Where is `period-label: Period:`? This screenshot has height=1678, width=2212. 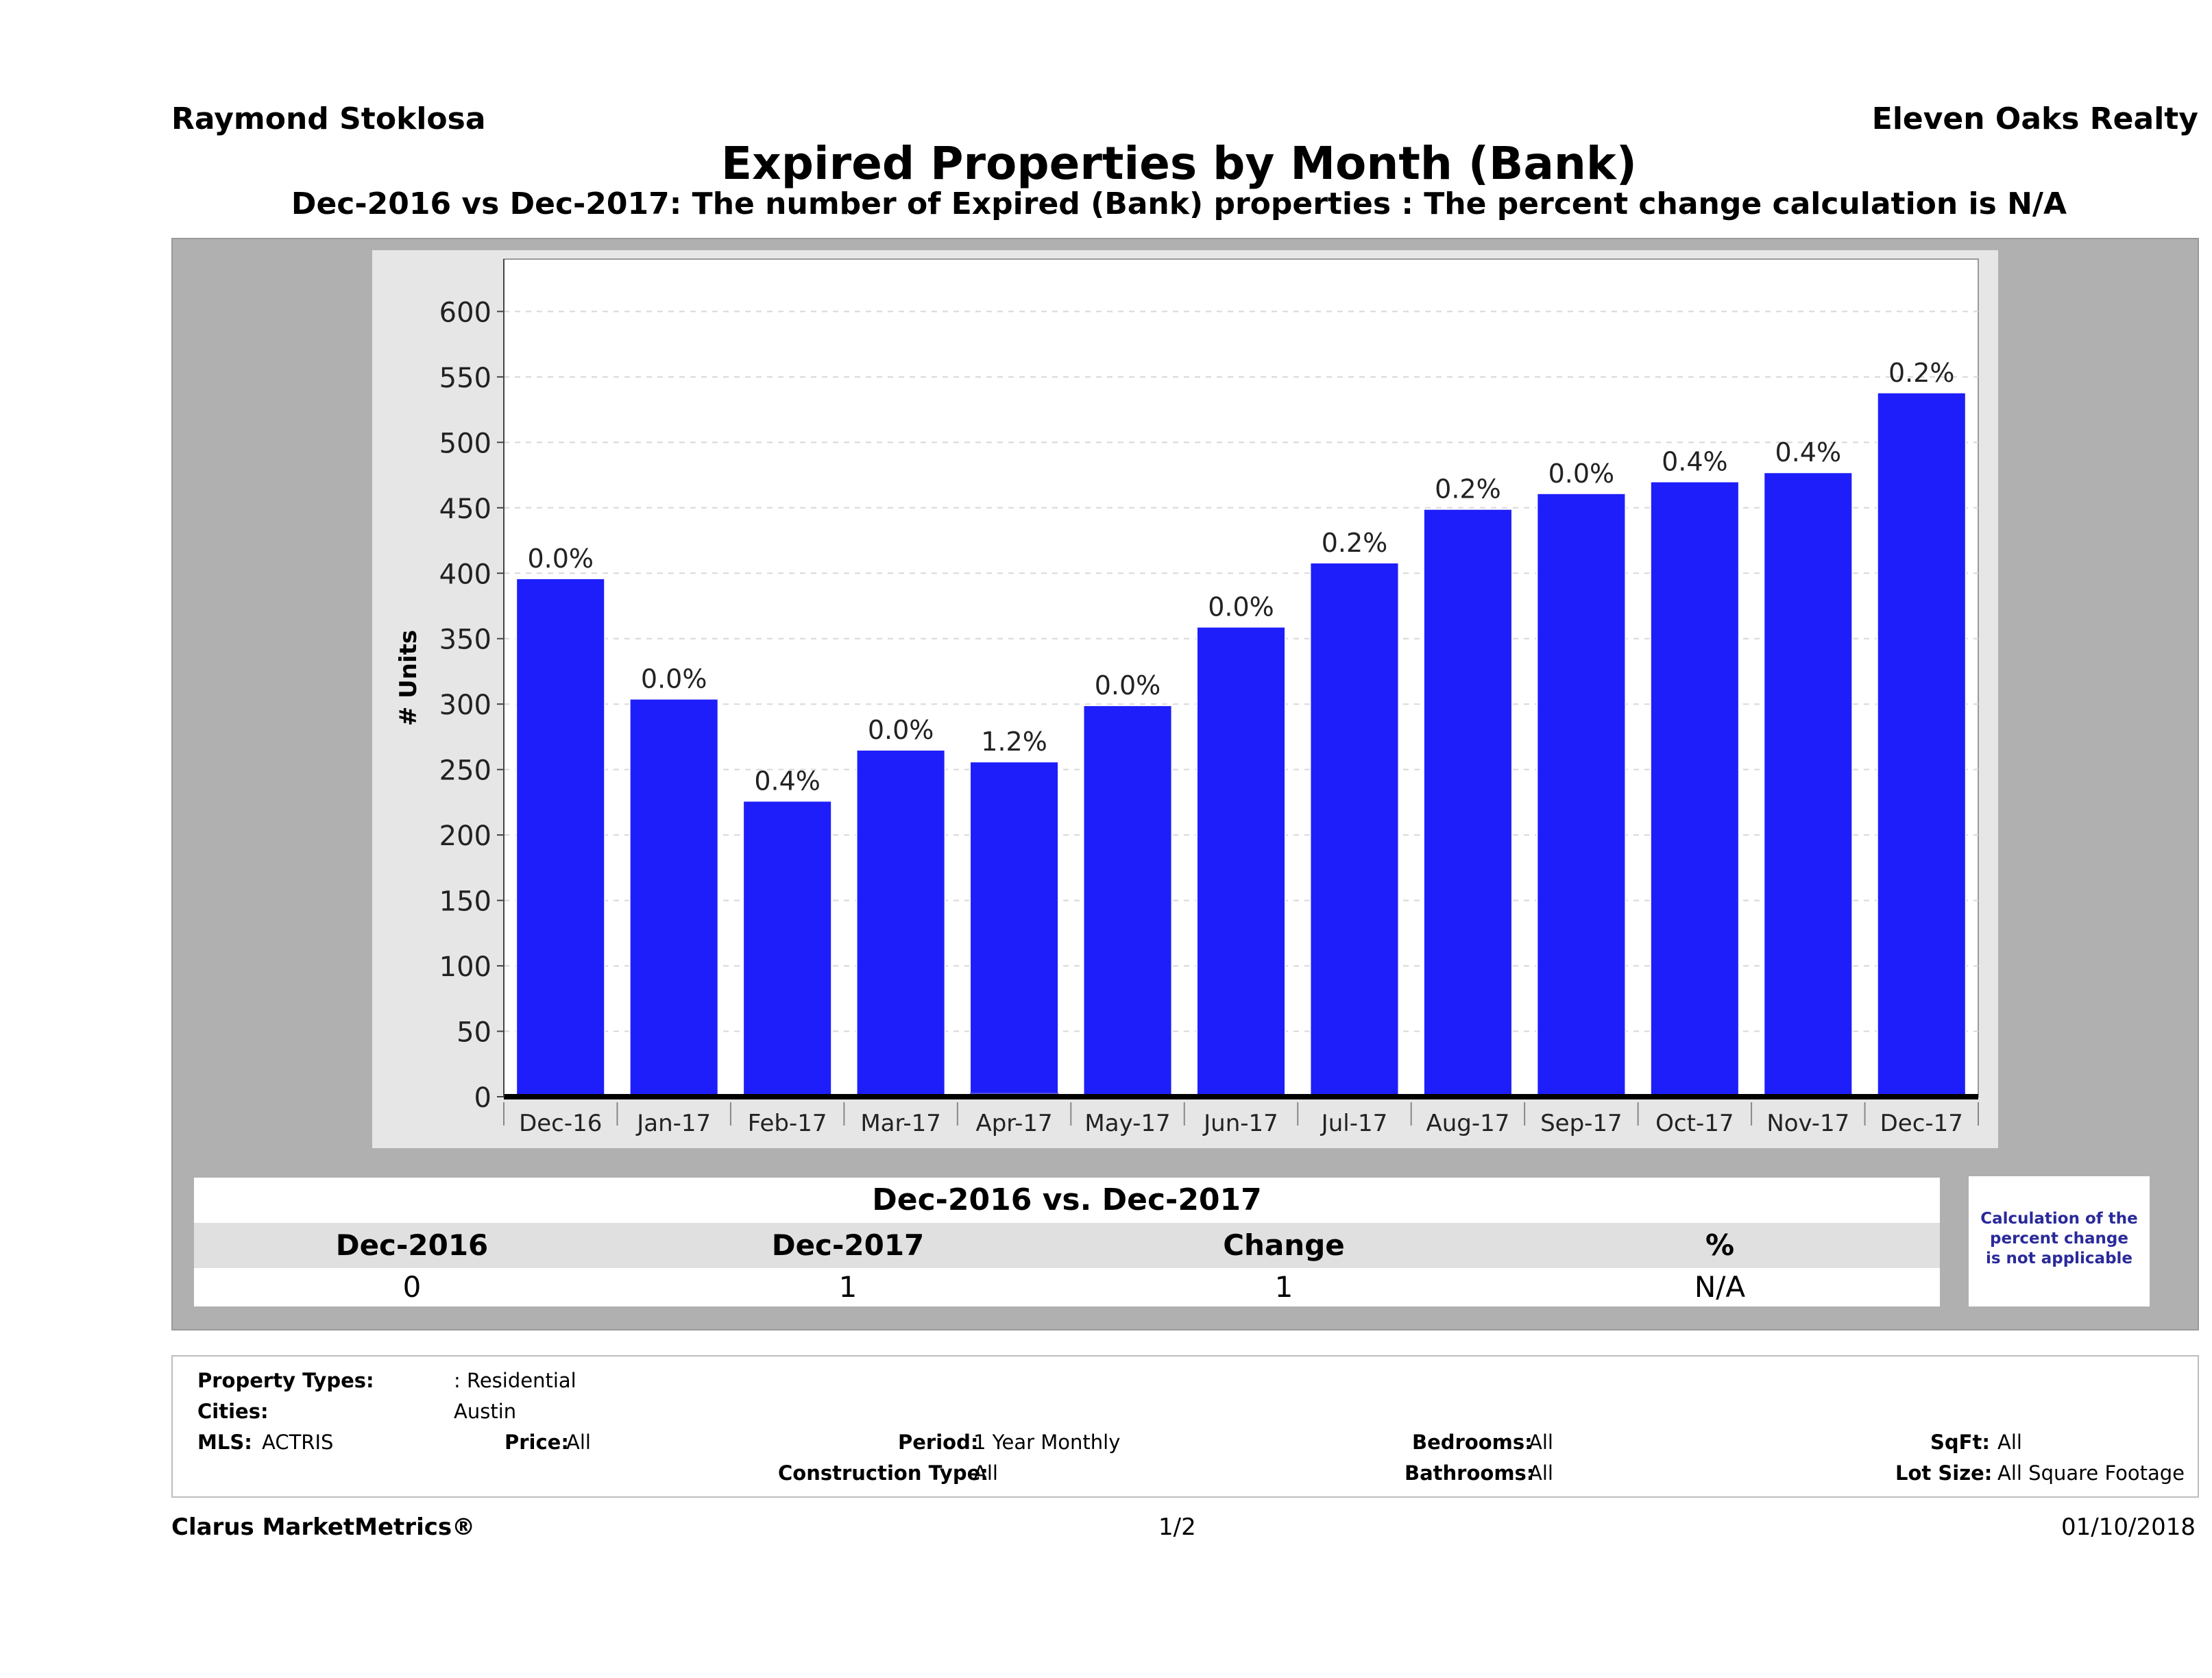
period-label: Period: is located at coordinates (938, 1442).